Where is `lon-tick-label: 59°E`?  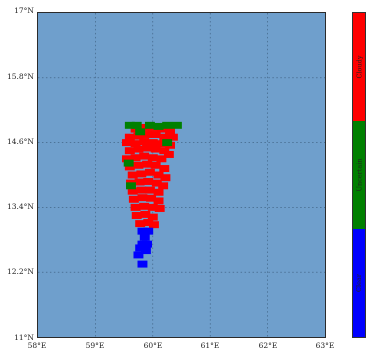
lon-tick-label: 59°E is located at coordinates (95, 345).